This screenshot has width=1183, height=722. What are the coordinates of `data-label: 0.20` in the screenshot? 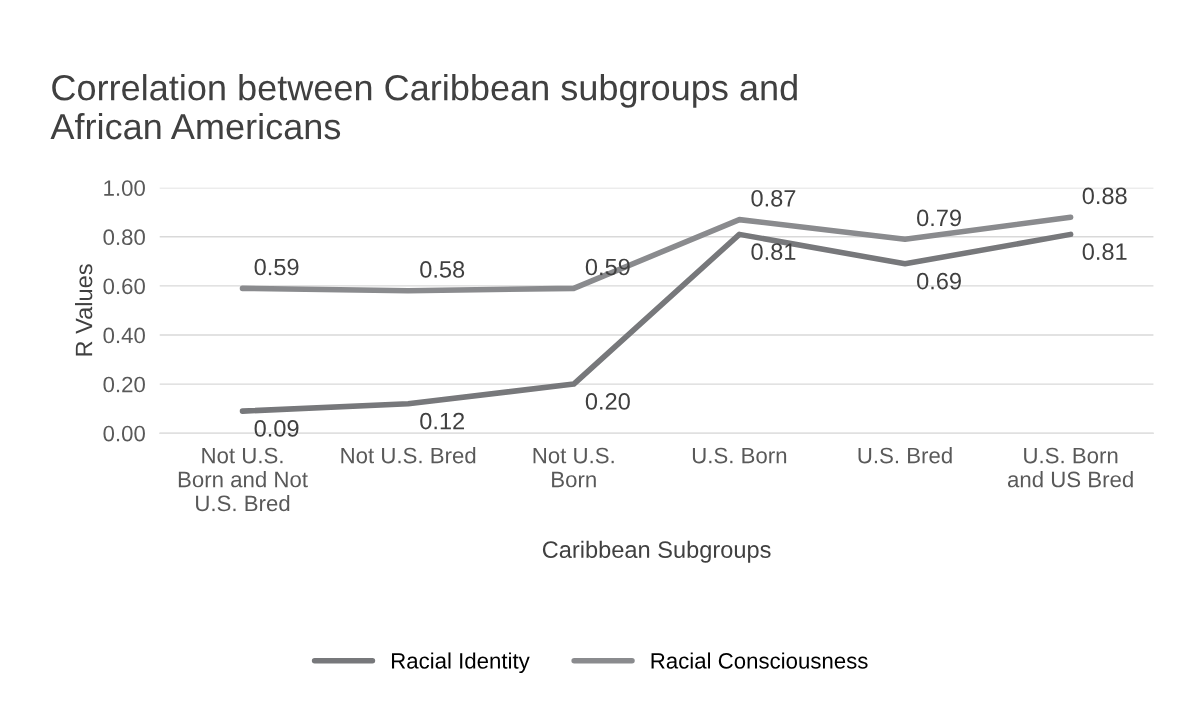 It's located at (607, 401).